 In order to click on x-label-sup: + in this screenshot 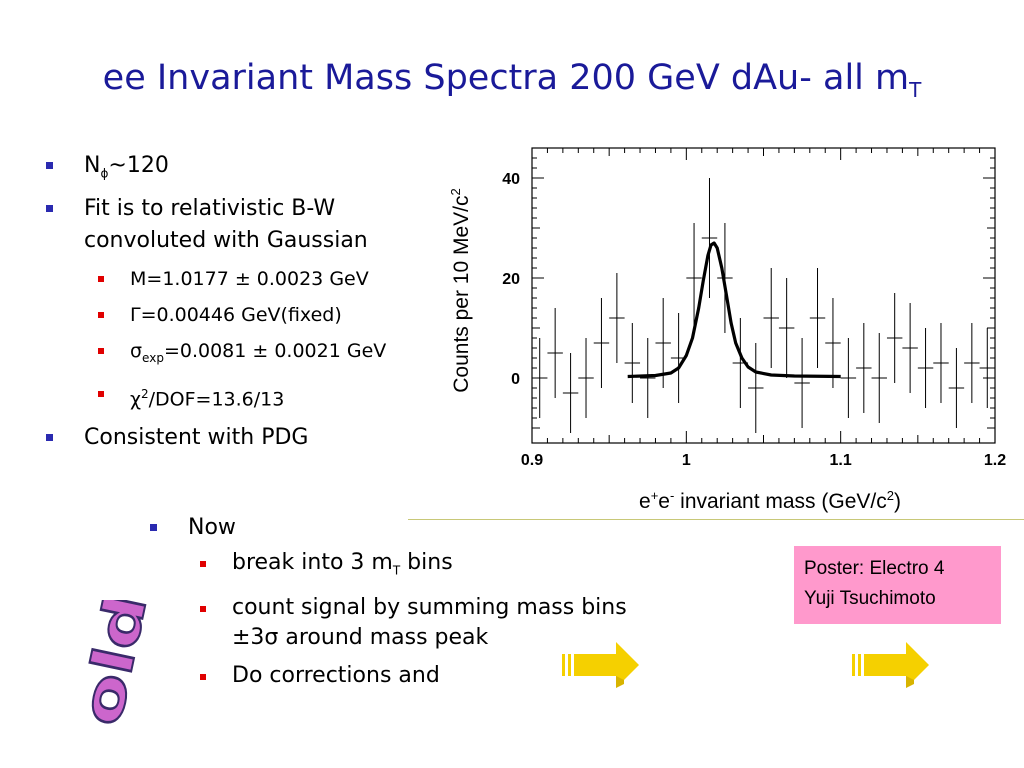, I will do `click(654, 495)`.